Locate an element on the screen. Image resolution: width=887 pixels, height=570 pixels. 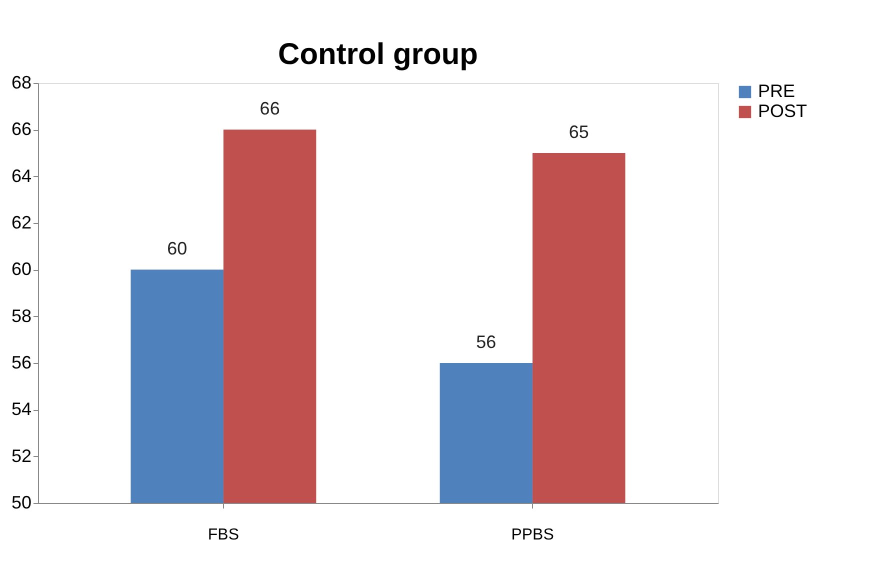
data-label: 56 is located at coordinates (486, 342).